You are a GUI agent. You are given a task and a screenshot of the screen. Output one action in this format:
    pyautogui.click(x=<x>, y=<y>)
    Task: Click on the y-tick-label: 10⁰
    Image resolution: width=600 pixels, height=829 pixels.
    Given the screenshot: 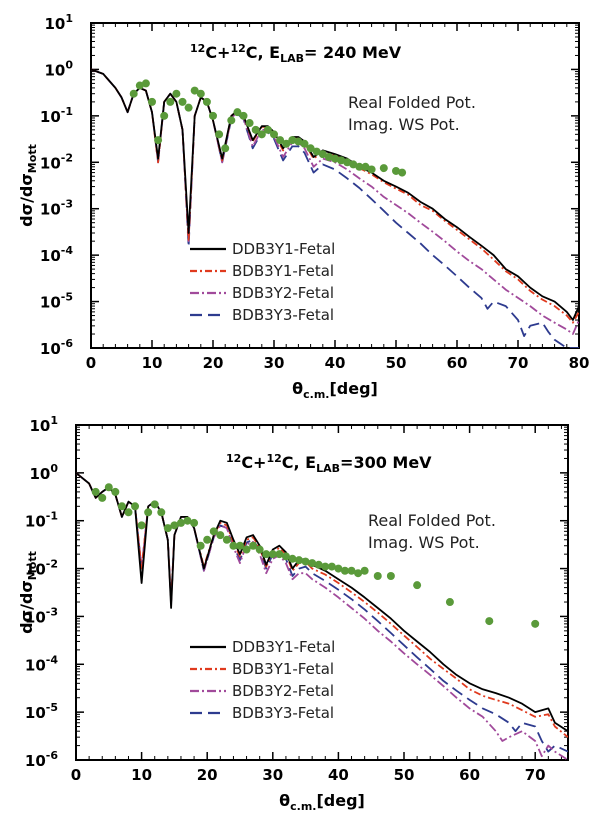 What is the action you would take?
    pyautogui.click(x=43, y=472)
    